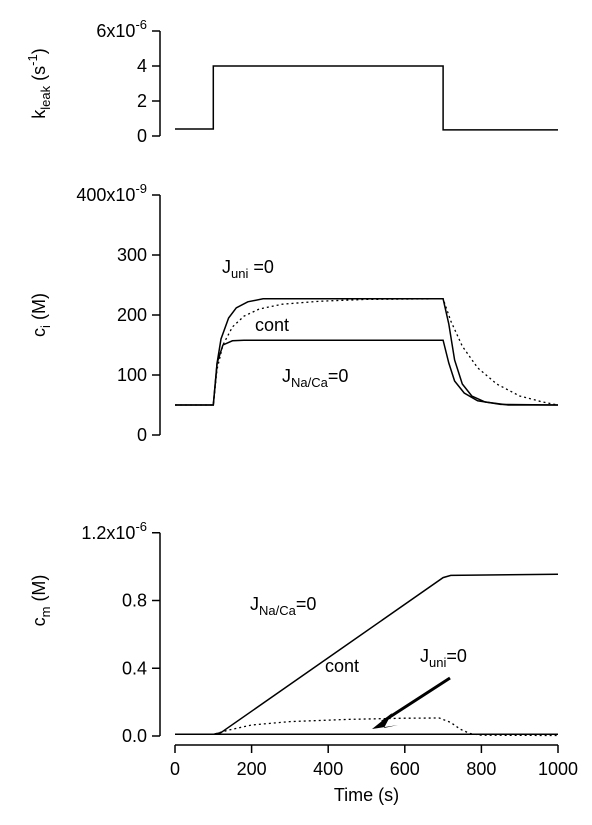 This screenshot has height=825, width=592. I want to click on y-tick-label-part-1: -9, so click(141, 188).